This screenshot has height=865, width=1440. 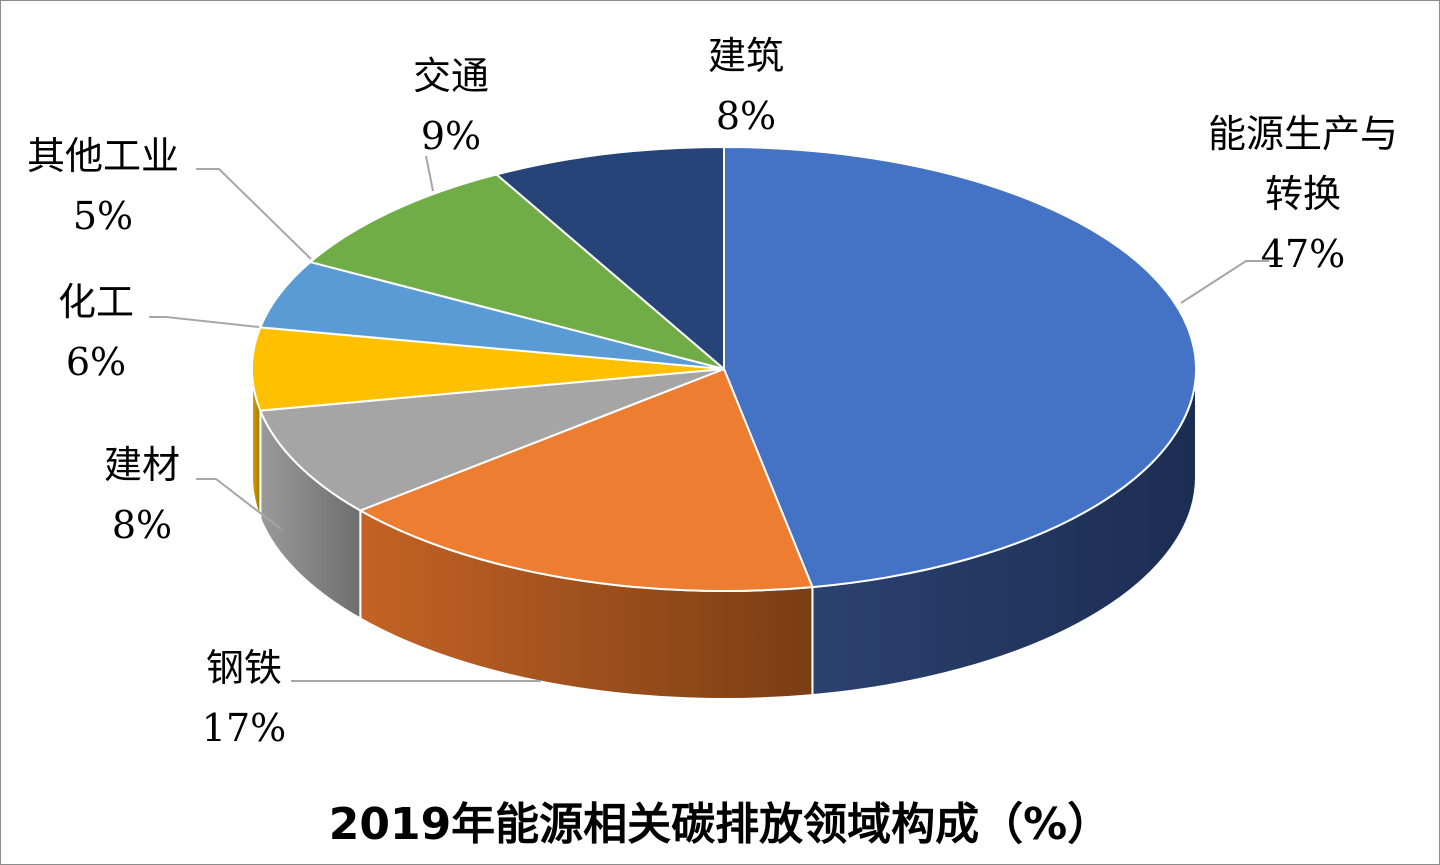 I want to click on data-label-category: 建筑, so click(x=746, y=56).